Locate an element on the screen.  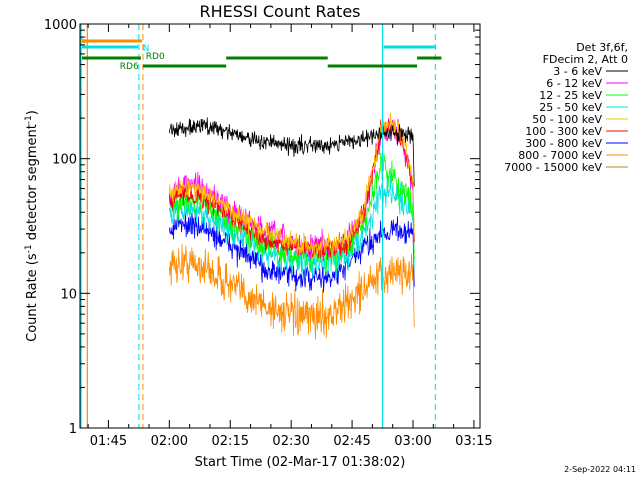
flag-letter-n: N is located at coordinates (146, 49).